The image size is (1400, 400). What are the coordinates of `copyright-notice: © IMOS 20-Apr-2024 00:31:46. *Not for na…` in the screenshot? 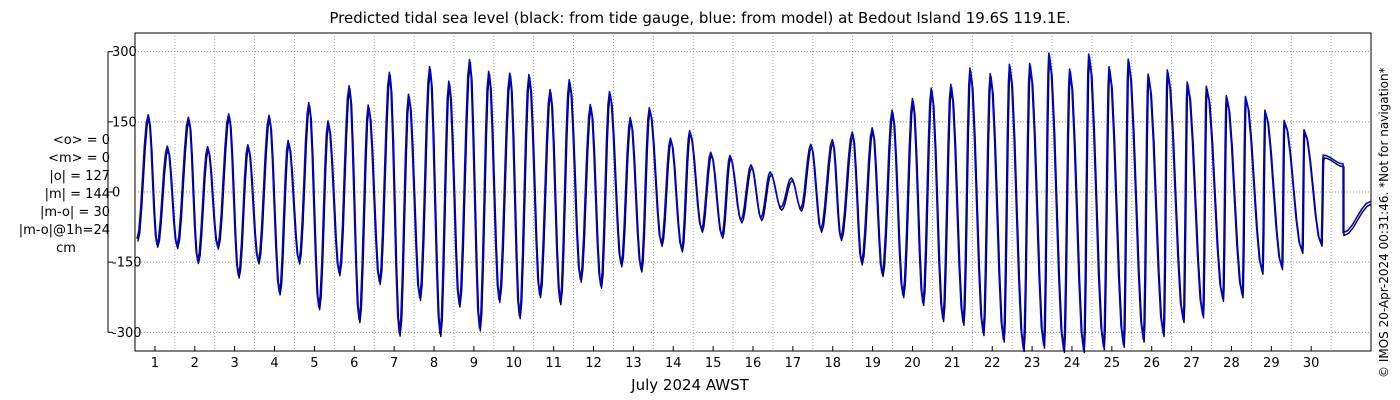 It's located at (1384, 222).